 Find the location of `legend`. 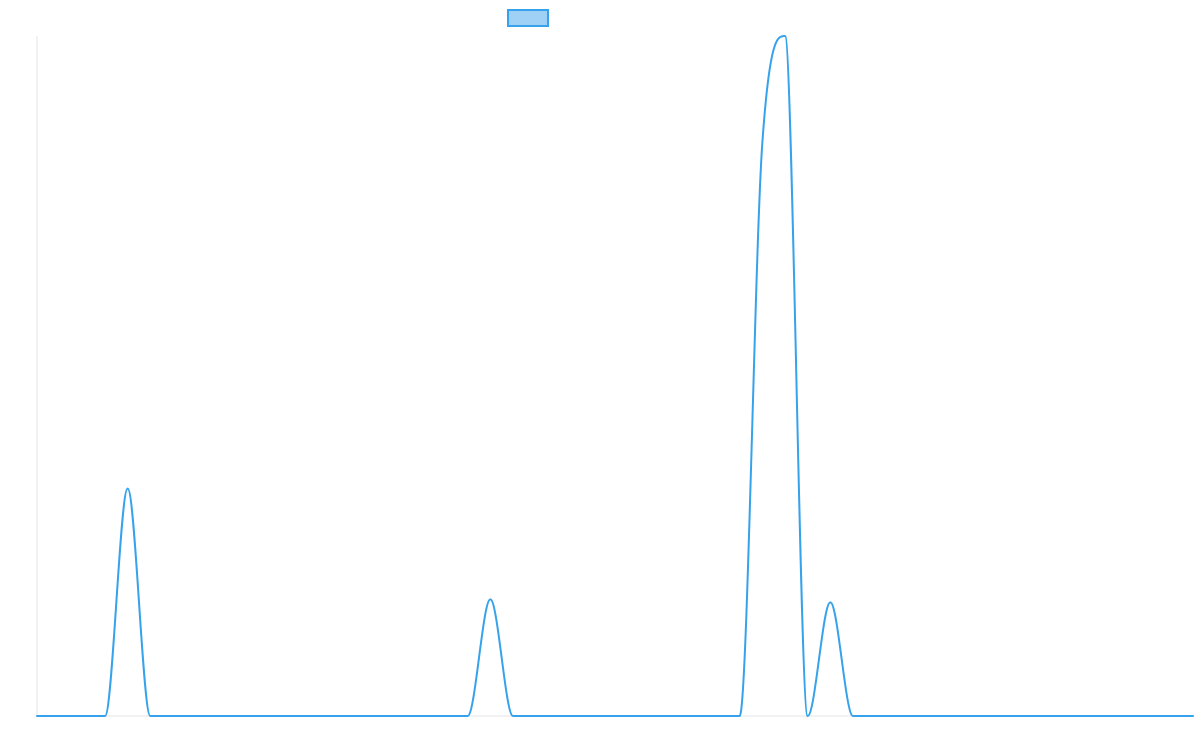

legend is located at coordinates (528, 18).